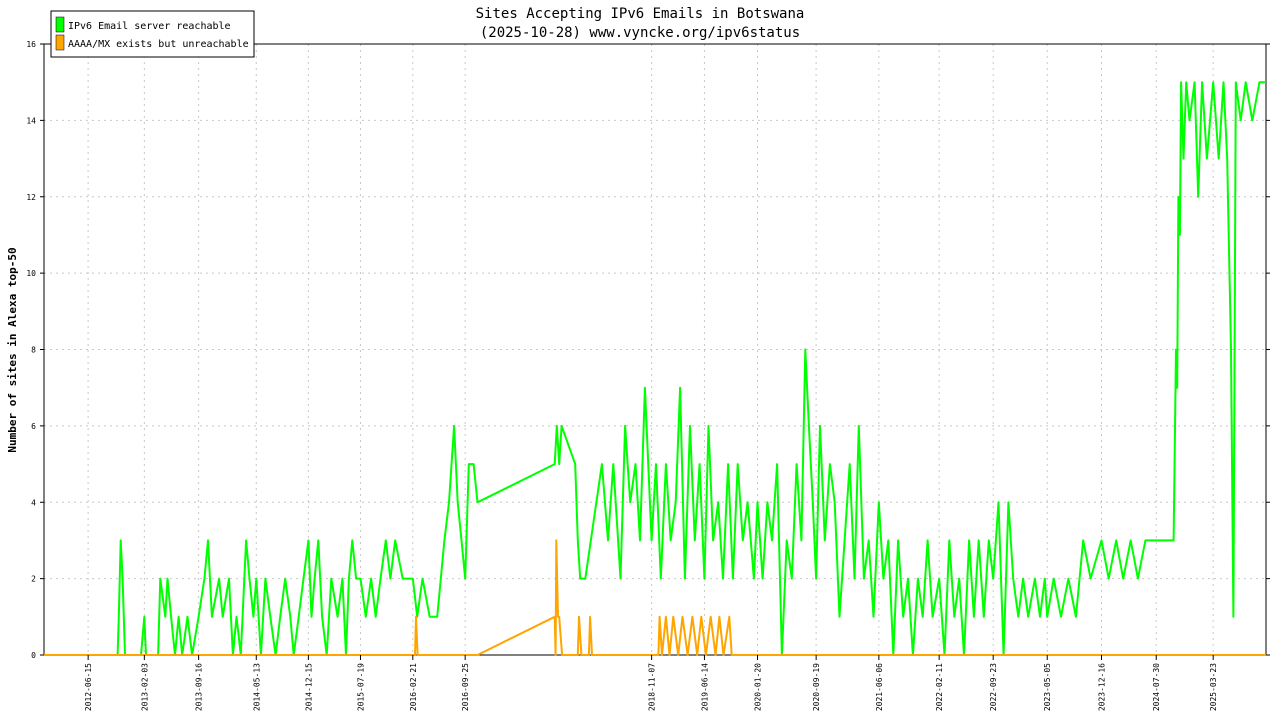 The width and height of the screenshot is (1280, 724). Describe the element at coordinates (256, 687) in the screenshot. I see `x-tick-label: 2014-05-13` at that location.